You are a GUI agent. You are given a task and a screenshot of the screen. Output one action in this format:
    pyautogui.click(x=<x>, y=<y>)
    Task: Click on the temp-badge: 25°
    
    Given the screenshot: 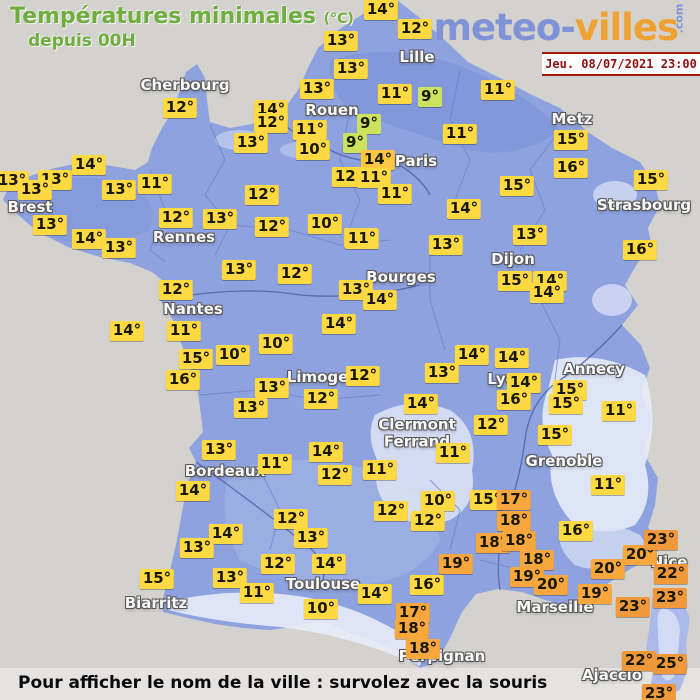 What is the action you would take?
    pyautogui.click(x=670, y=664)
    